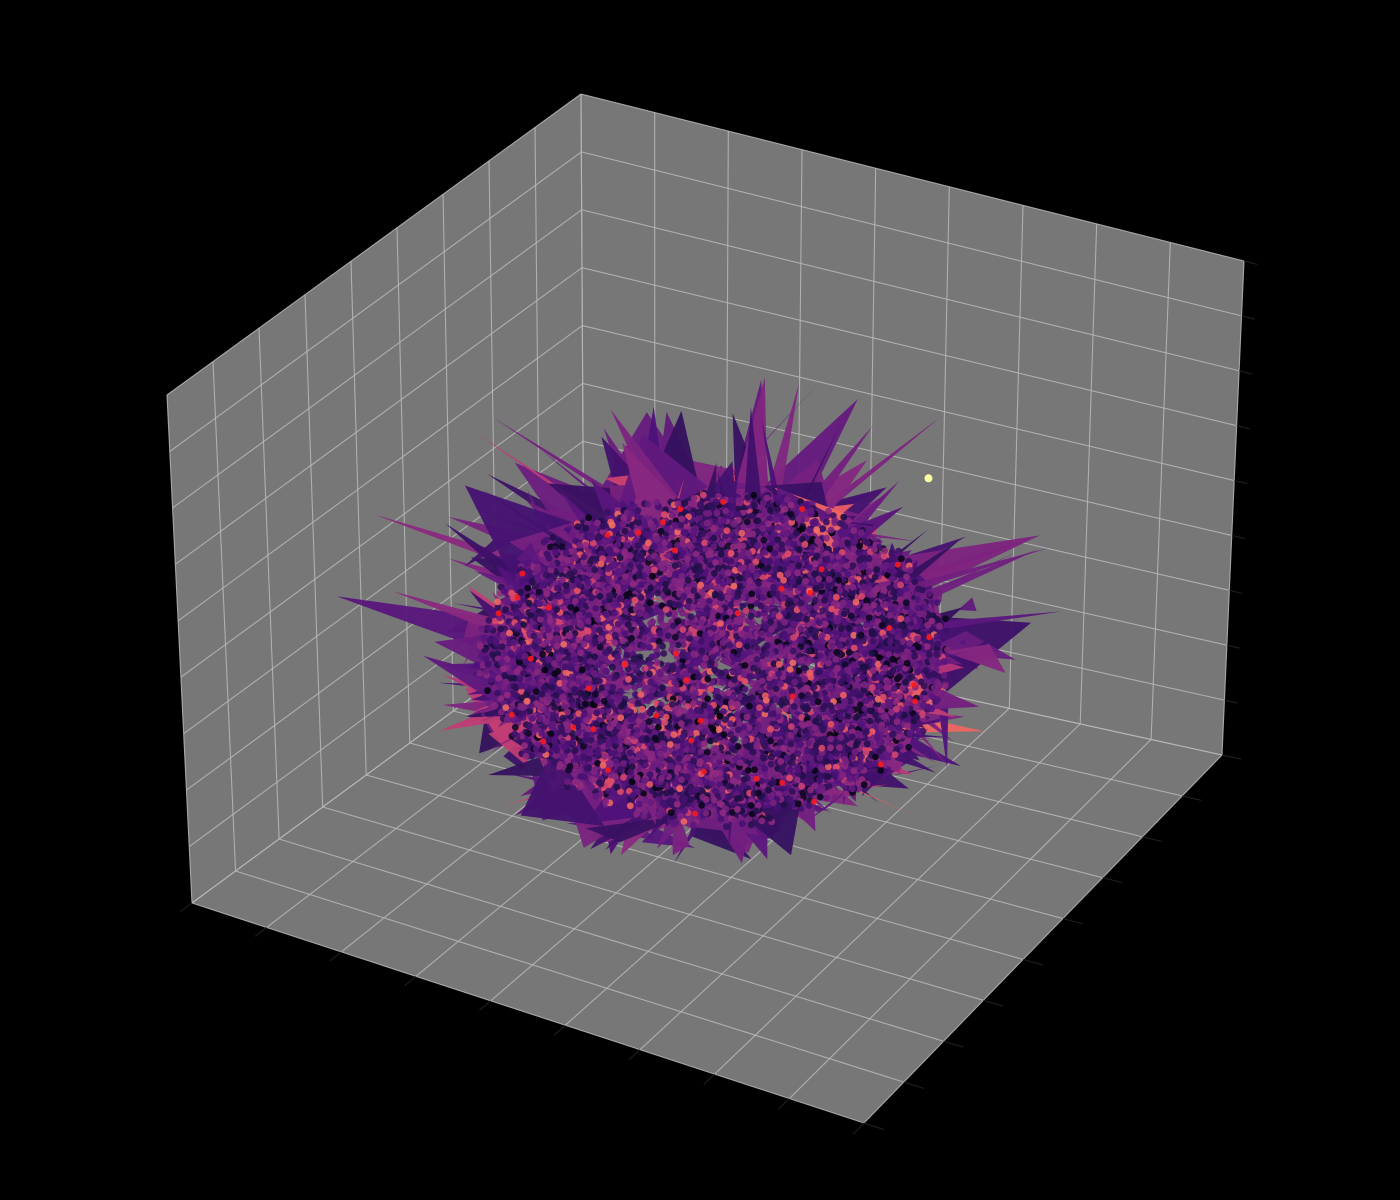  Describe the element at coordinates (953, 1044) in the screenshot. I see `y-tick` at that location.